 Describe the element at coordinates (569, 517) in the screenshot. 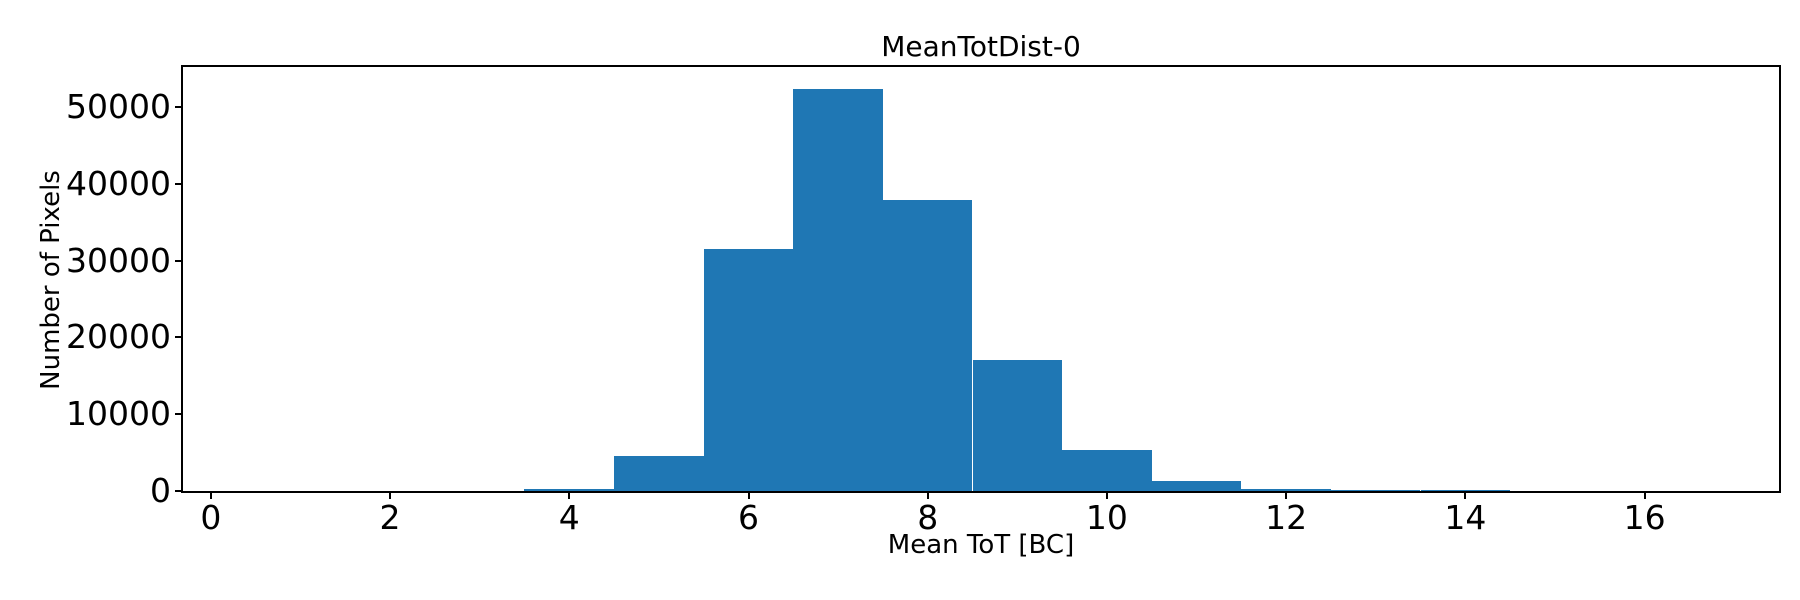

I see `x-tick-label: 4` at that location.